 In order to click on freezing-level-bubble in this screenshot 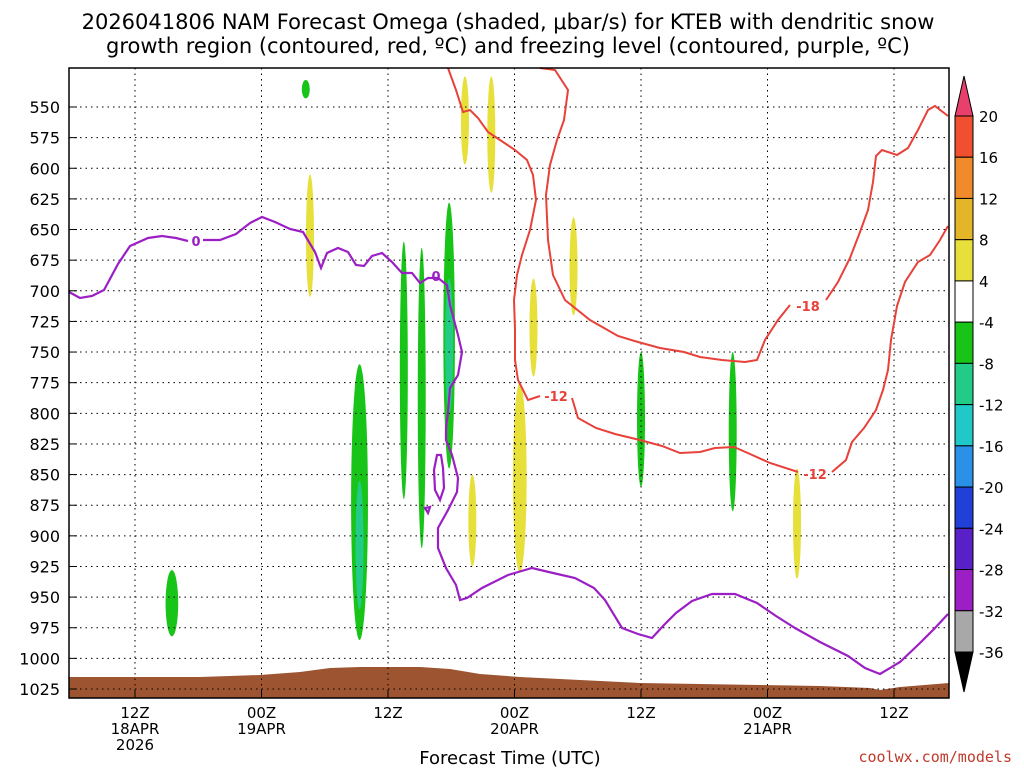, I will do `click(439, 478)`.